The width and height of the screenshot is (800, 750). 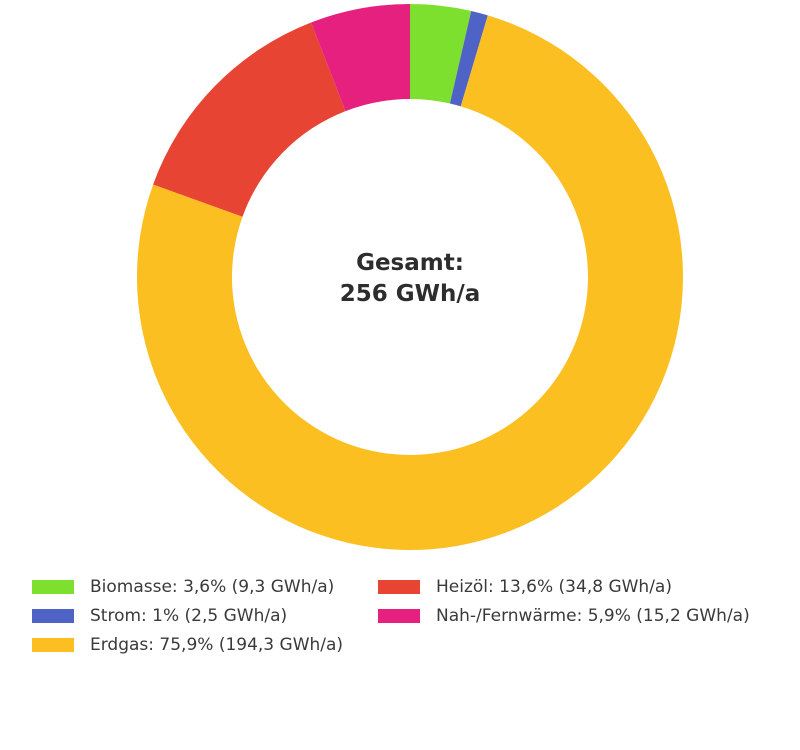 I want to click on legend-item-biomasse: Biomasse: 3,6% (9,3 GWh/a), so click(x=205, y=586).